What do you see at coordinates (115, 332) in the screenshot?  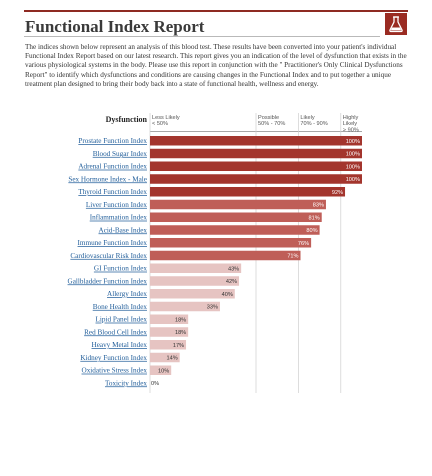 I see `dysfunction-label: Red Blood Cell Index` at bounding box center [115, 332].